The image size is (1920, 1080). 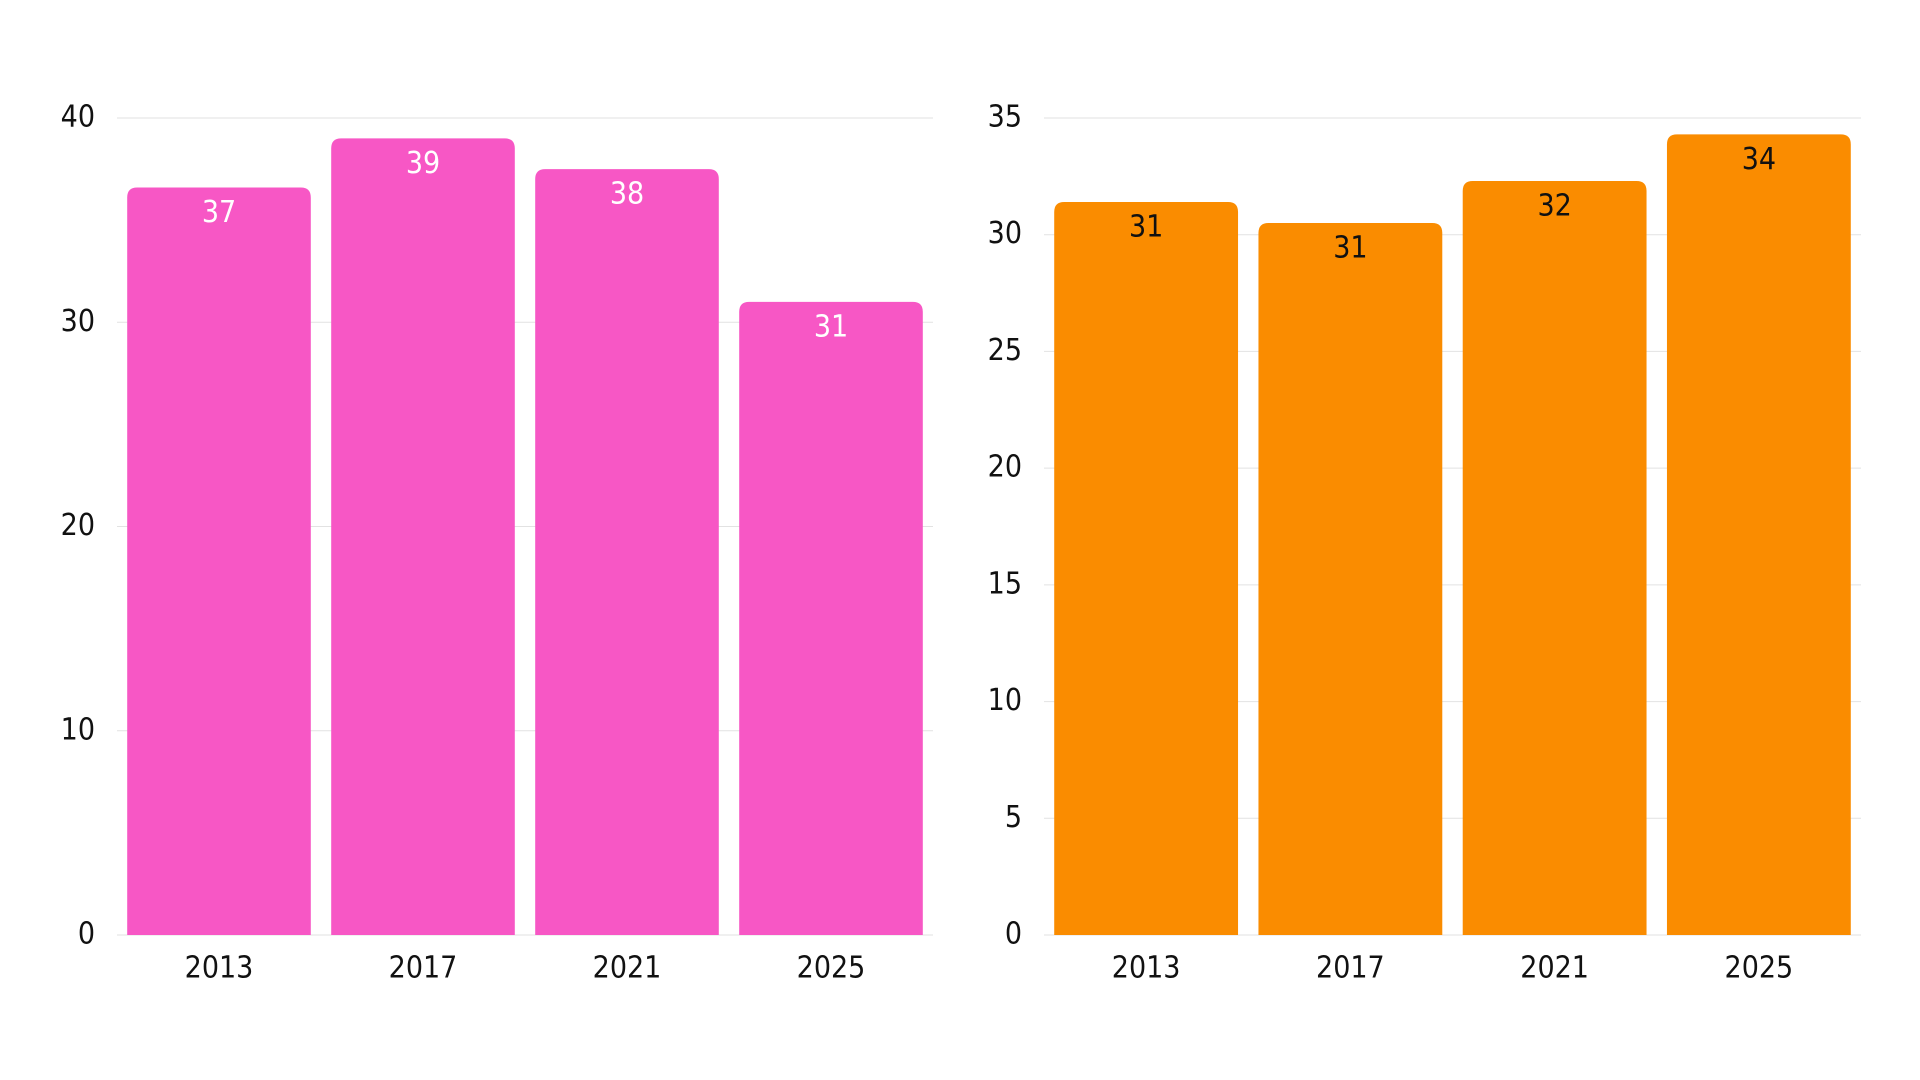 I want to click on y-tick-label: 40, so click(x=78, y=117).